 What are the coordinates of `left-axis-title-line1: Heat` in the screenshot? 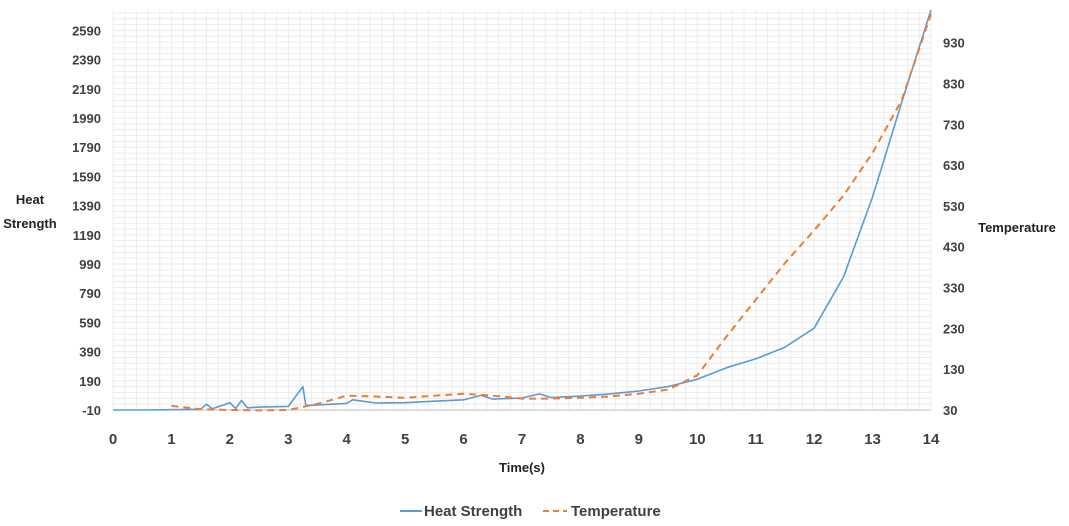 It's located at (30, 199).